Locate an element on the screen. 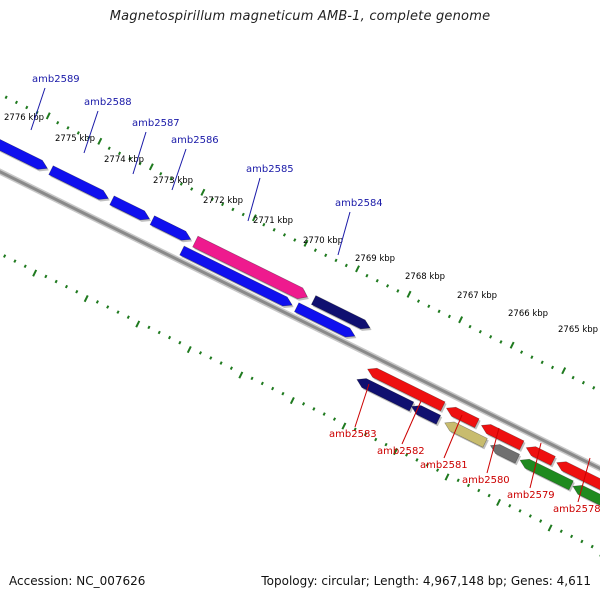  gene-label-reverse: amb2578 is located at coordinates (576, 509).